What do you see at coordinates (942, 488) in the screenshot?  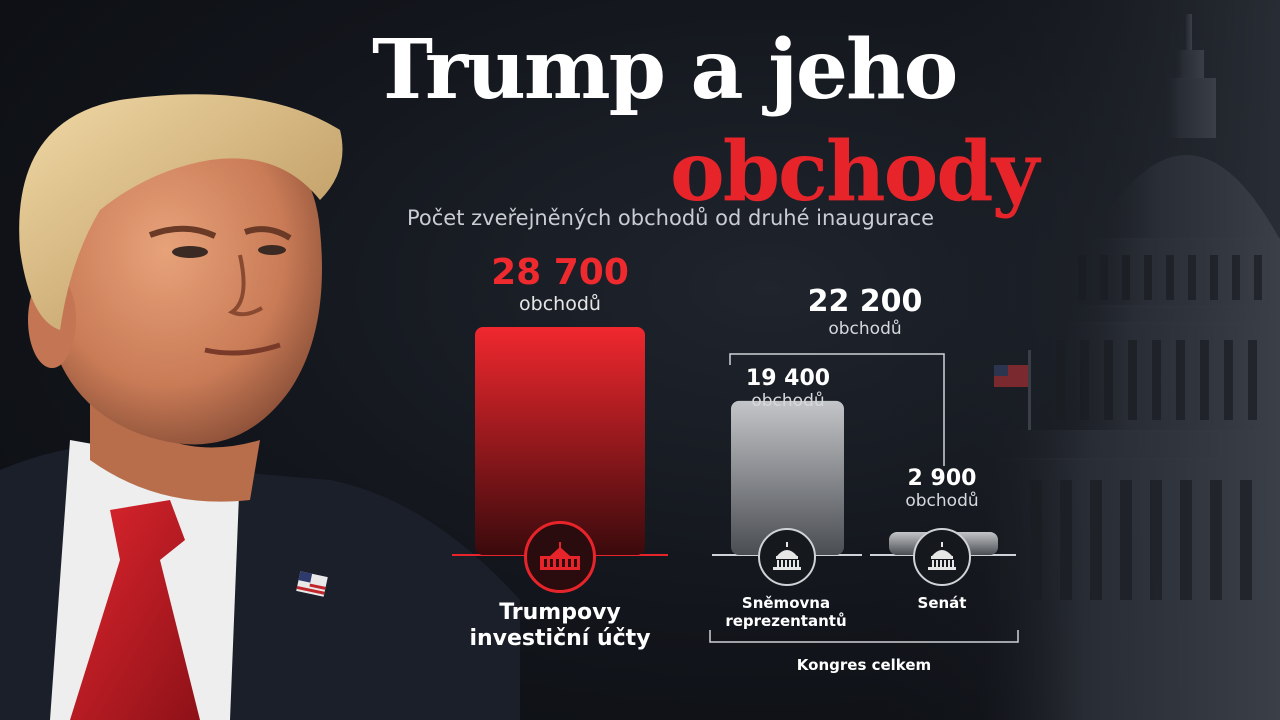 I see `data-label-senate: 2 900 obchodů` at bounding box center [942, 488].